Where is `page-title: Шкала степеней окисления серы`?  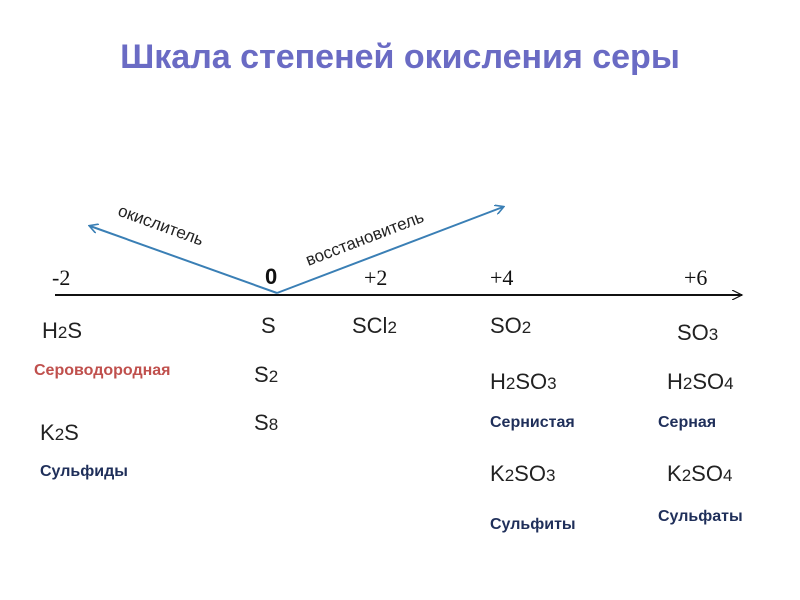 page-title: Шкала степеней окисления серы is located at coordinates (400, 57).